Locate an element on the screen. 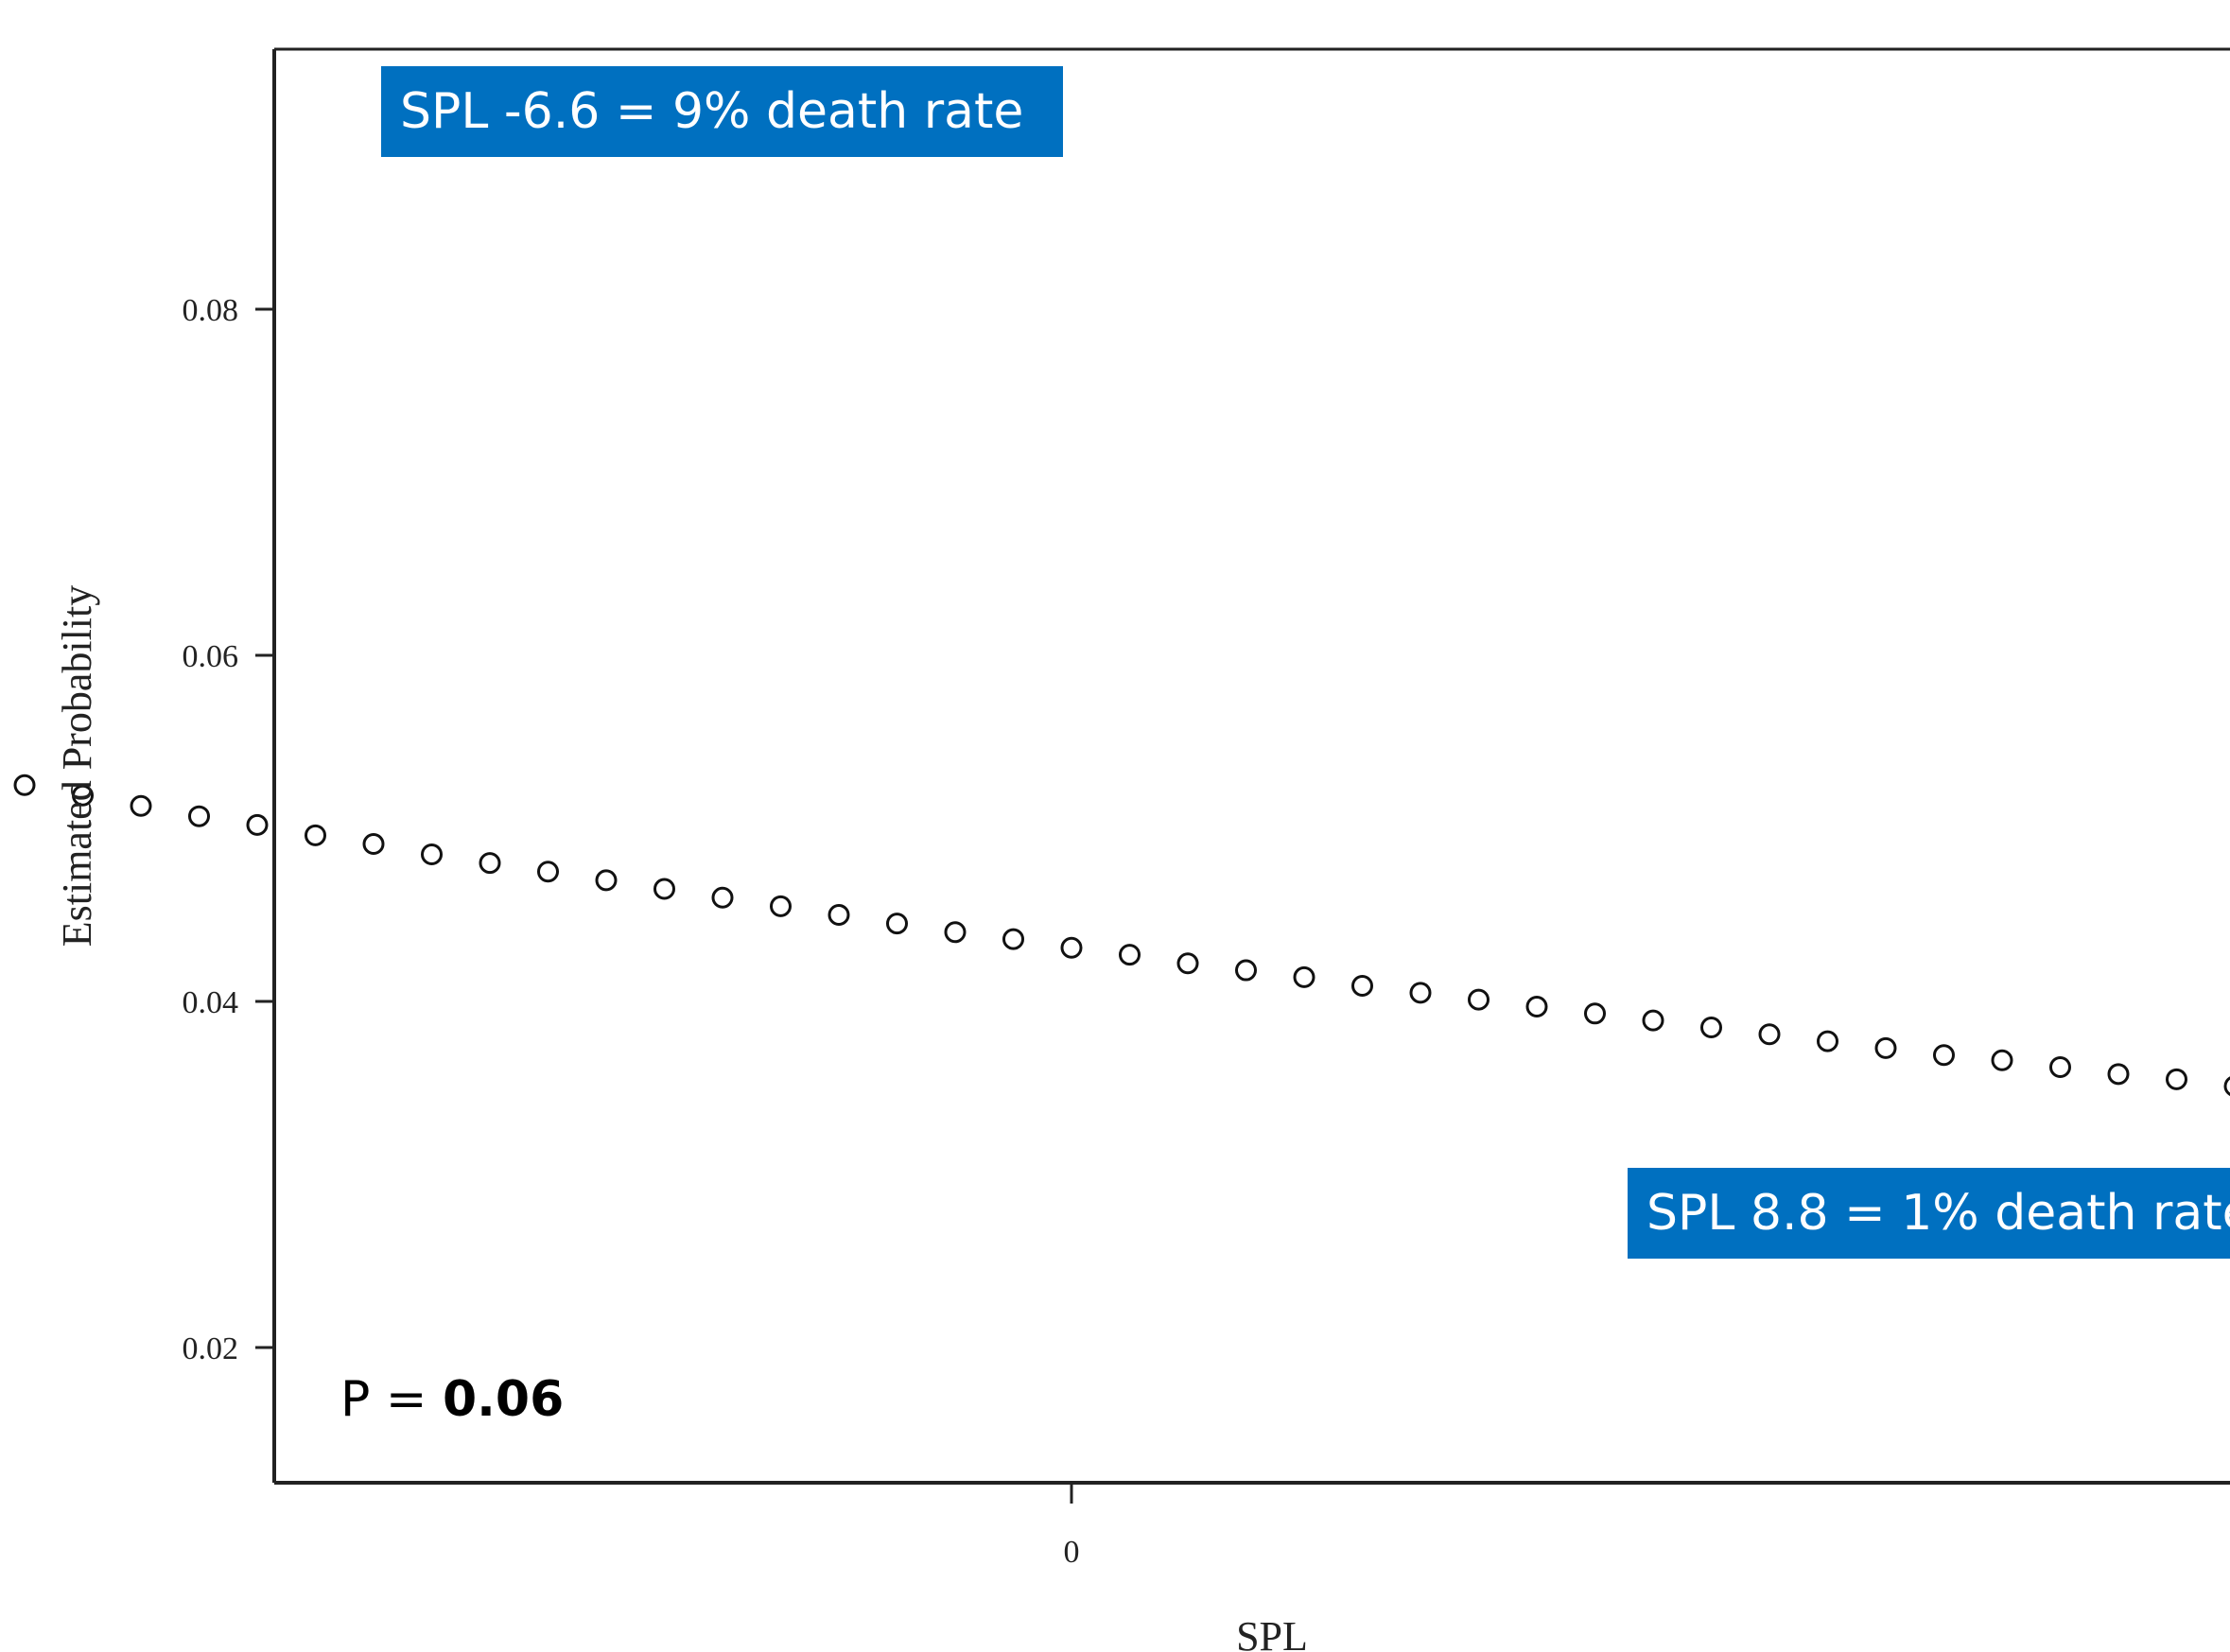 This screenshot has height=1652, width=2230. p-value-label: P = 0.06 is located at coordinates (452, 1400).